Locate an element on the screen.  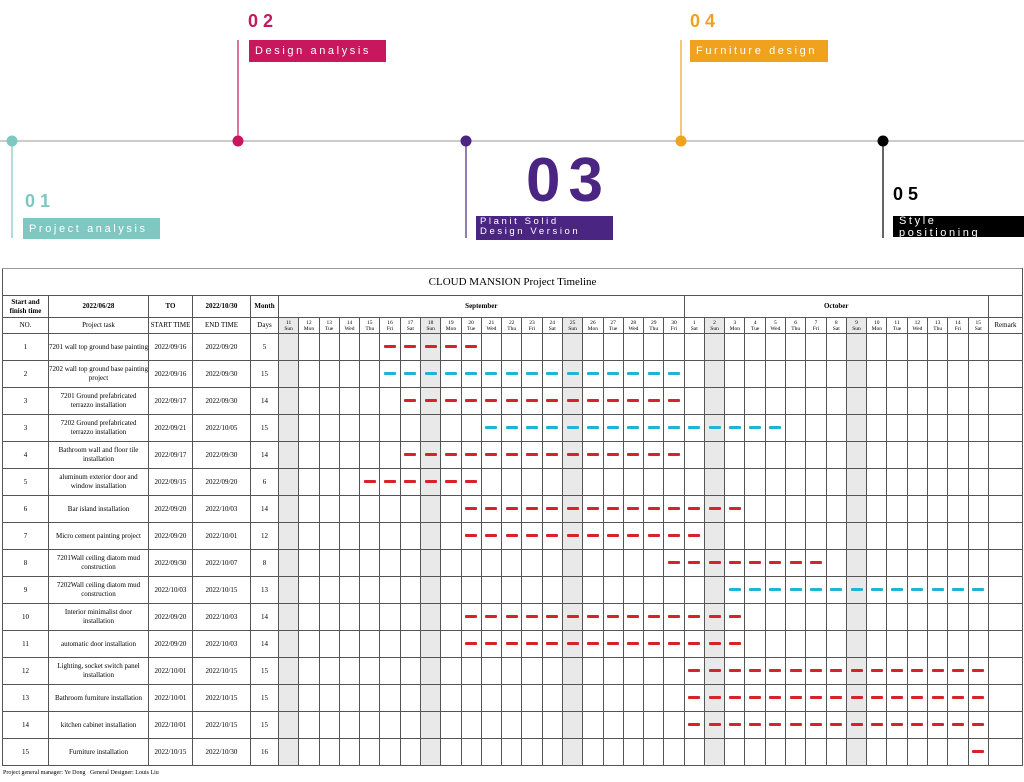
task-no: 10 is located at coordinates (25, 617).